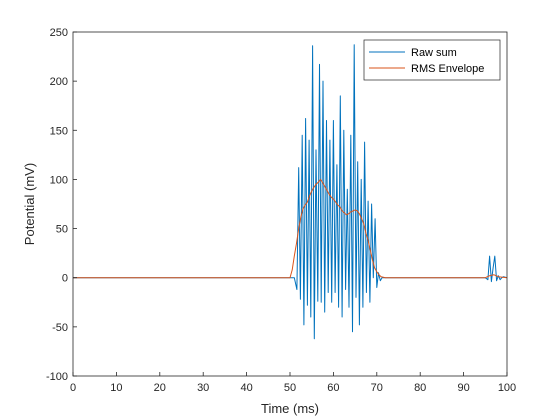 This screenshot has width=560, height=420. I want to click on legend-box, so click(432, 60).